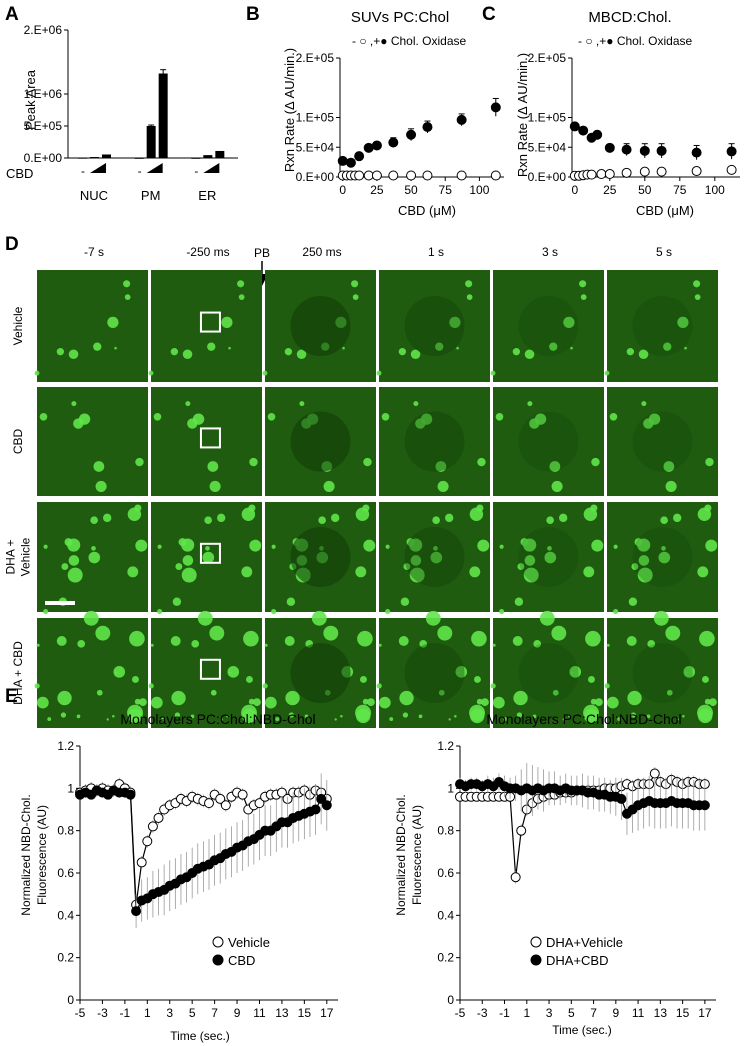 This screenshot has width=748, height=1046. I want to click on panel-a-group-label: ER, so click(207, 195).